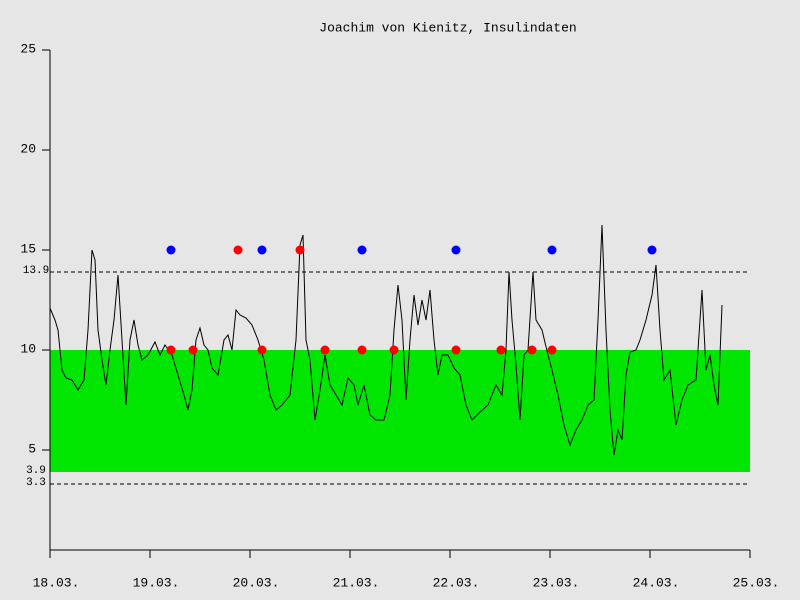 The width and height of the screenshot is (800, 600). I want to click on y-tick-label: 5, so click(32, 448).